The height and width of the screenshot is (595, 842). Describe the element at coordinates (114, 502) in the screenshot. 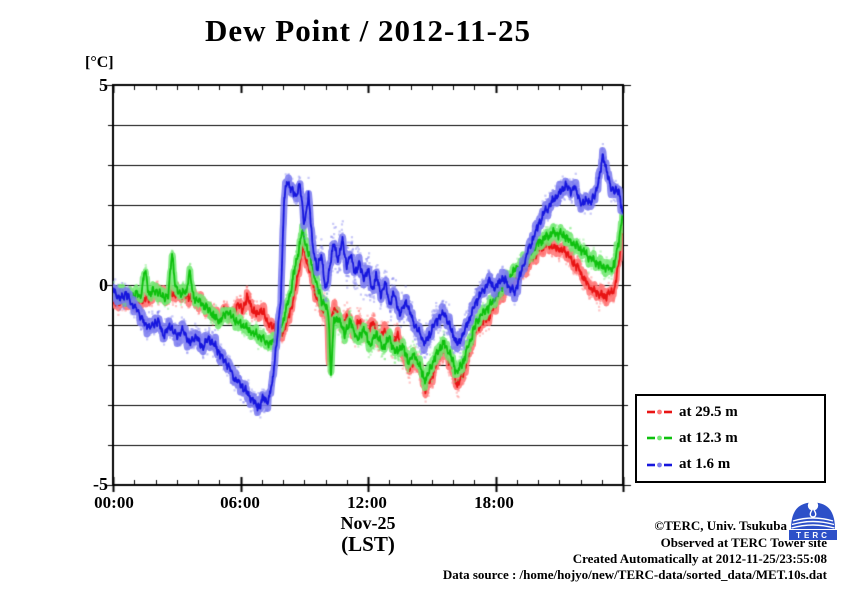

I see `x-tick-label-0000: 00:00` at that location.